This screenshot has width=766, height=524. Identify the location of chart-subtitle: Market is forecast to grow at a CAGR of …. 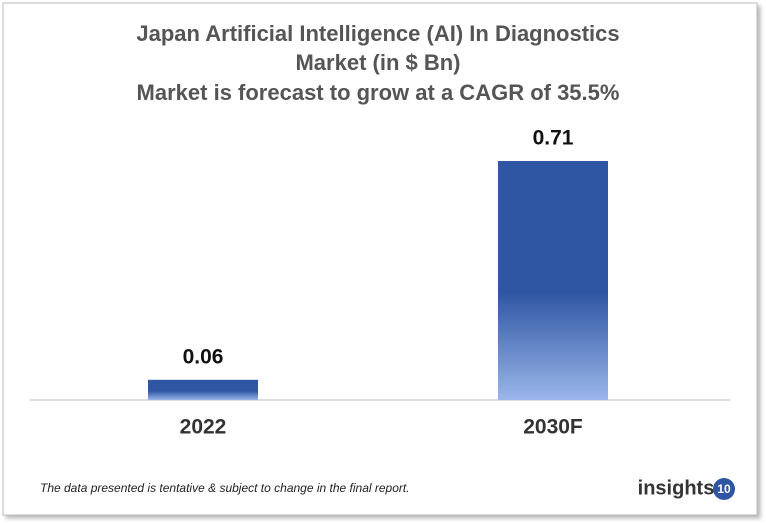
(378, 92).